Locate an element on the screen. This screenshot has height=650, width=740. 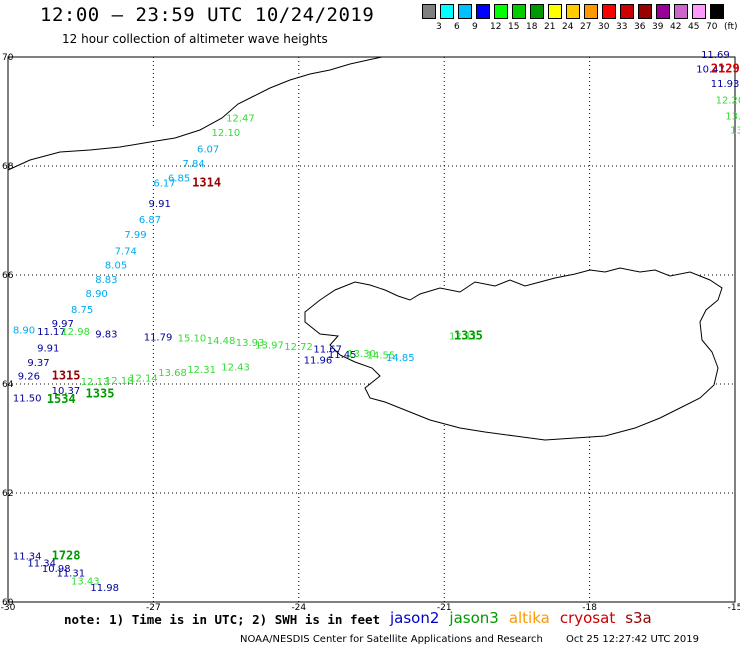
wave-height-label: 7.99 is located at coordinates (135, 235).